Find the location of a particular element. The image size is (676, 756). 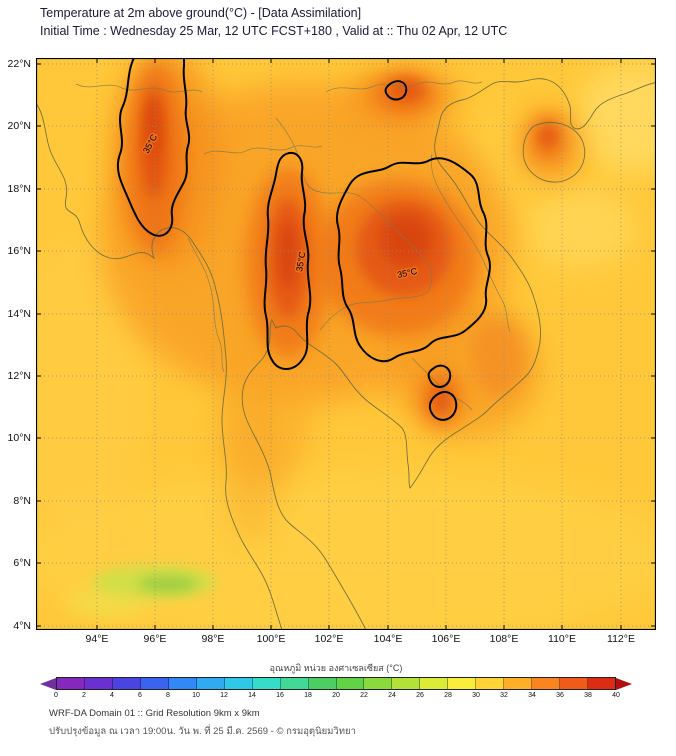

colorbar-tick-label: 32 is located at coordinates (504, 695).